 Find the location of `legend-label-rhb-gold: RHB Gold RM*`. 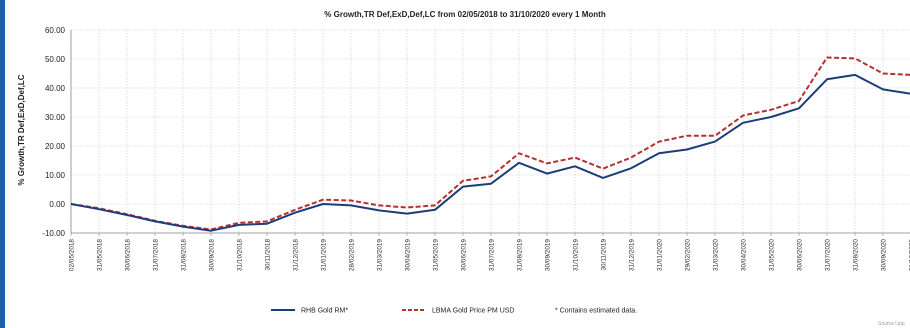

legend-label-rhb-gold: RHB Gold RM* is located at coordinates (324, 311).